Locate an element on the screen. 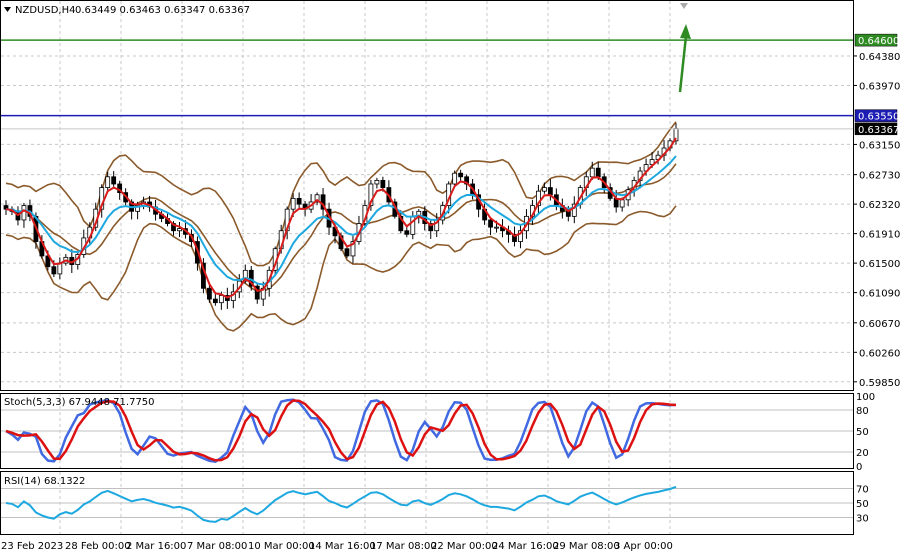  rsi-tick-label: 50 is located at coordinates (862, 504).